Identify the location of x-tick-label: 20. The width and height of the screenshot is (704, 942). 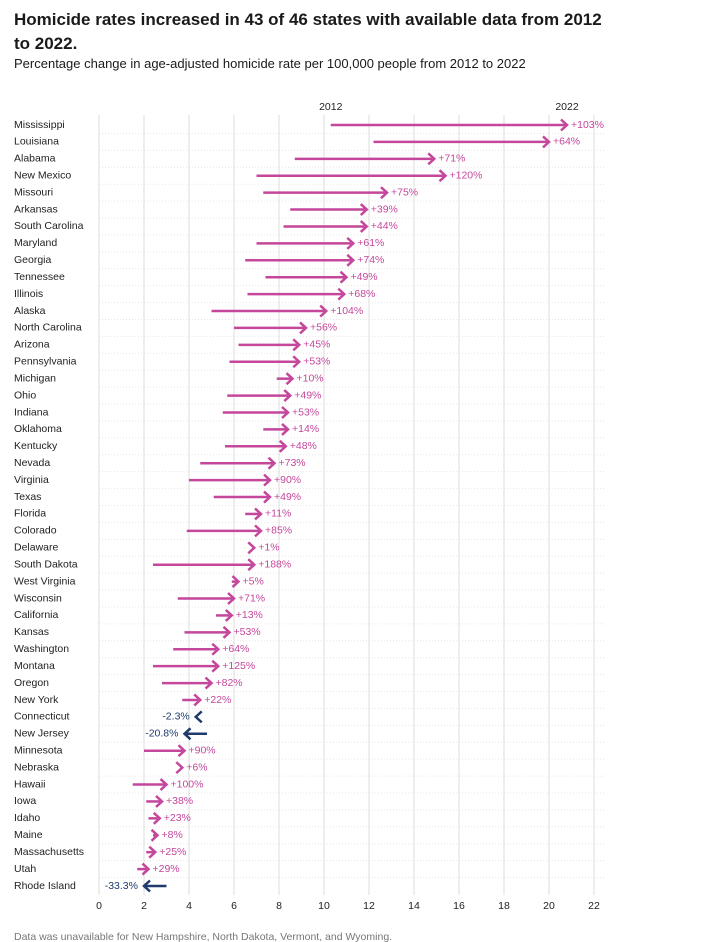
(549, 906).